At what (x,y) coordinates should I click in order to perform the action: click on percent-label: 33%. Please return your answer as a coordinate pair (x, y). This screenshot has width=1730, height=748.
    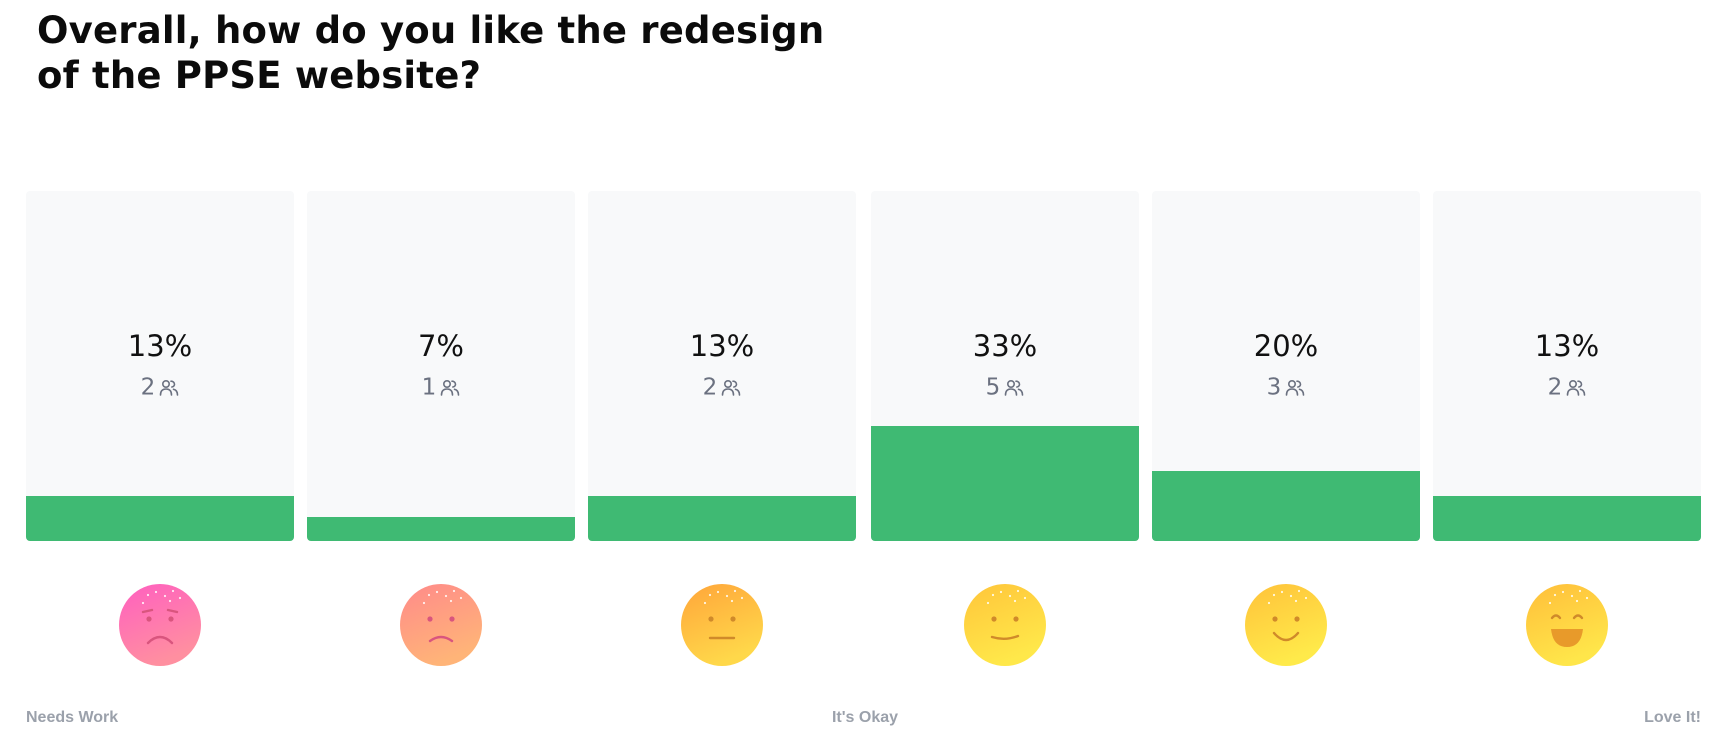
    Looking at the image, I should click on (1005, 346).